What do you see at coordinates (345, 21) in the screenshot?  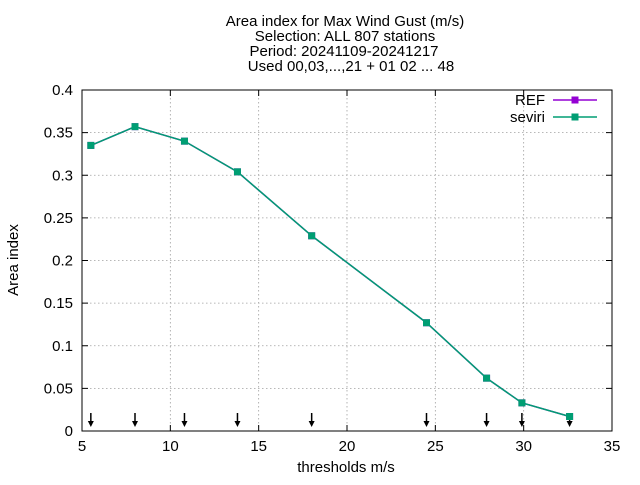 I see `title-line: Area index for Max Wind Gust (m/s)` at bounding box center [345, 21].